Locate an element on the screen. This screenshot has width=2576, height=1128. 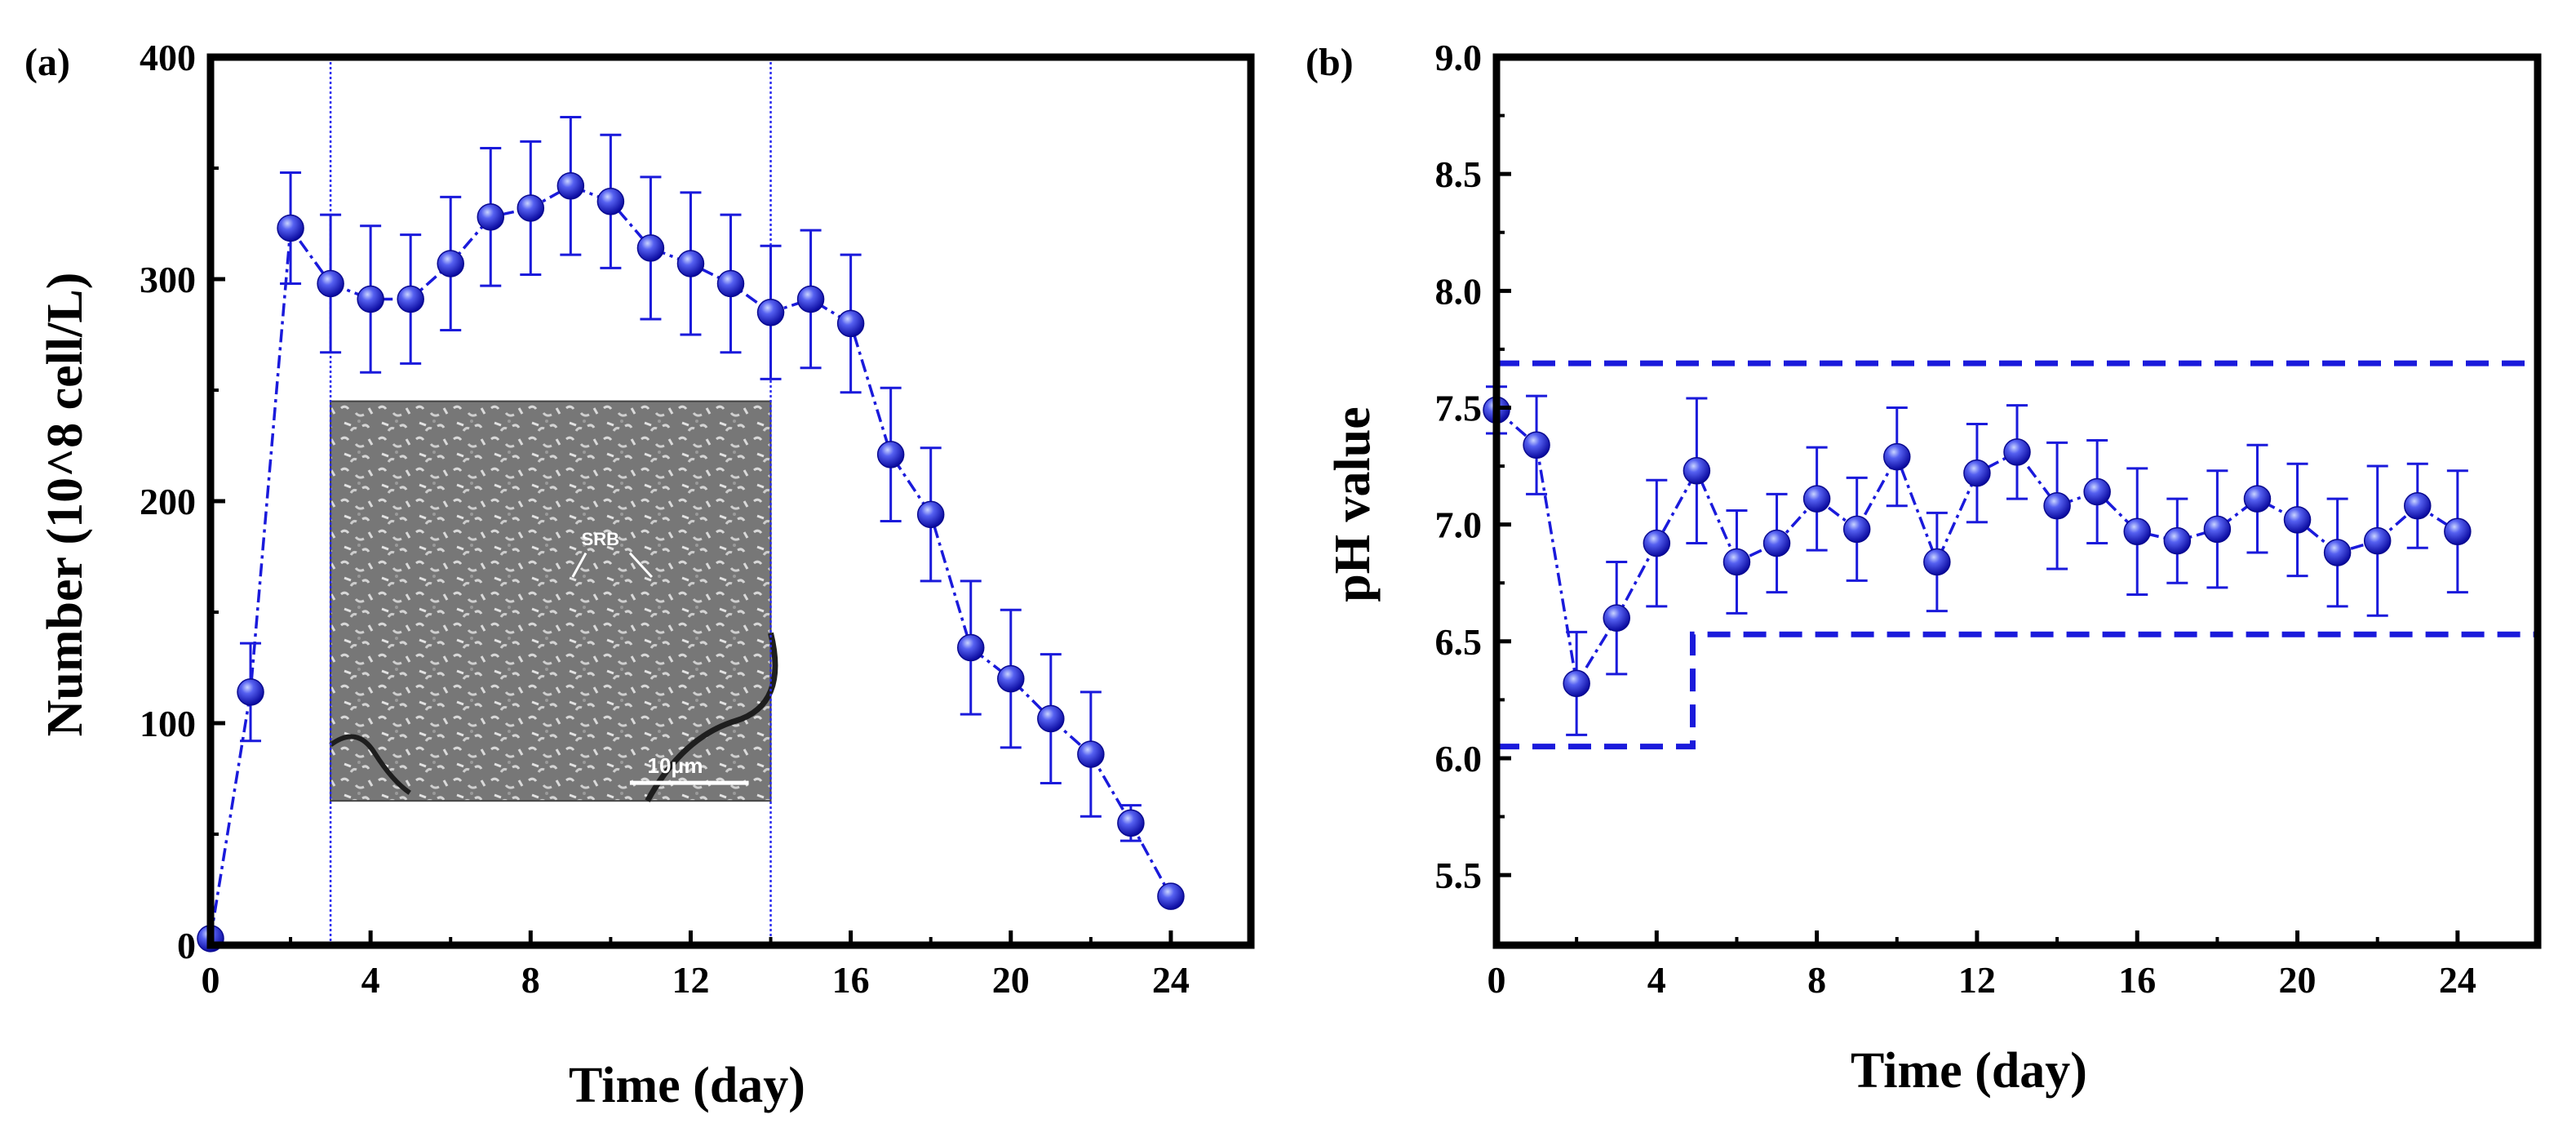
y-tick-label: 7.5 is located at coordinates (1459, 408).